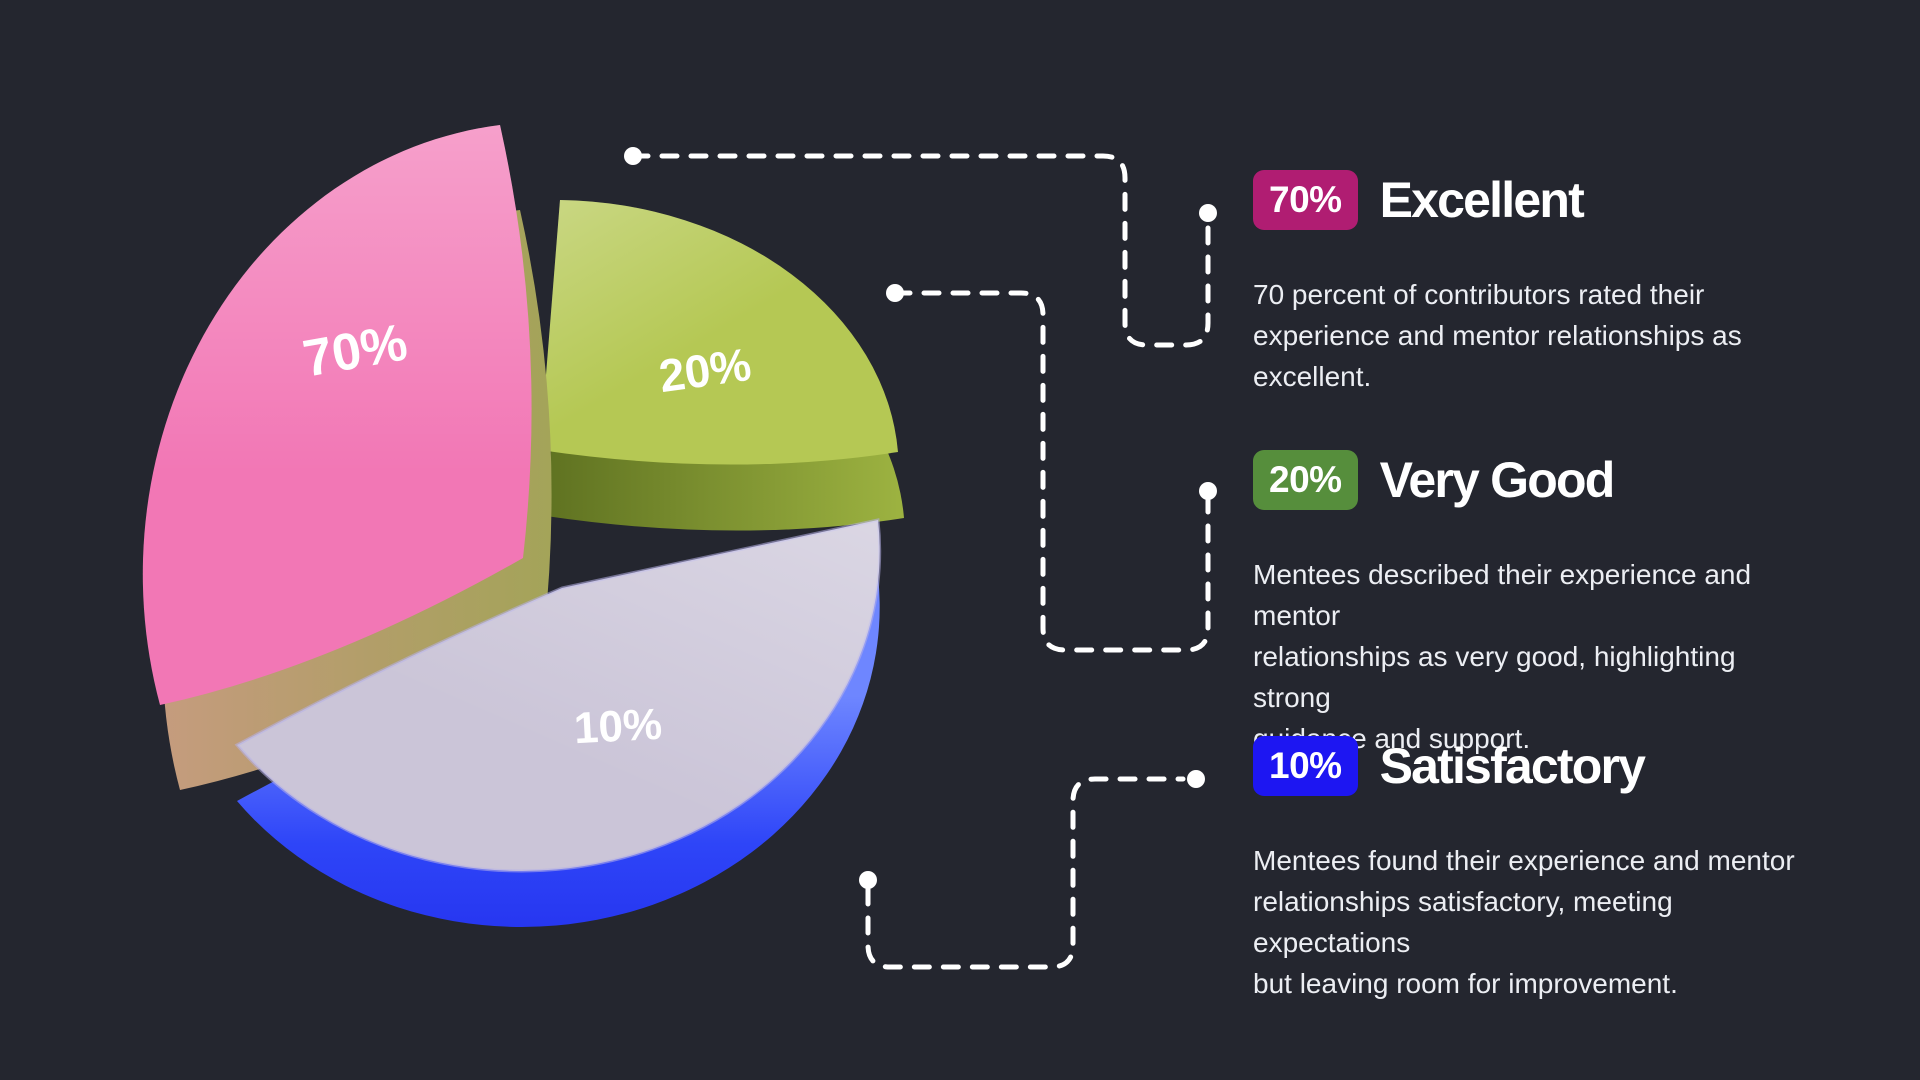  I want to click on legend-title-very-good: Very Good, so click(1497, 480).